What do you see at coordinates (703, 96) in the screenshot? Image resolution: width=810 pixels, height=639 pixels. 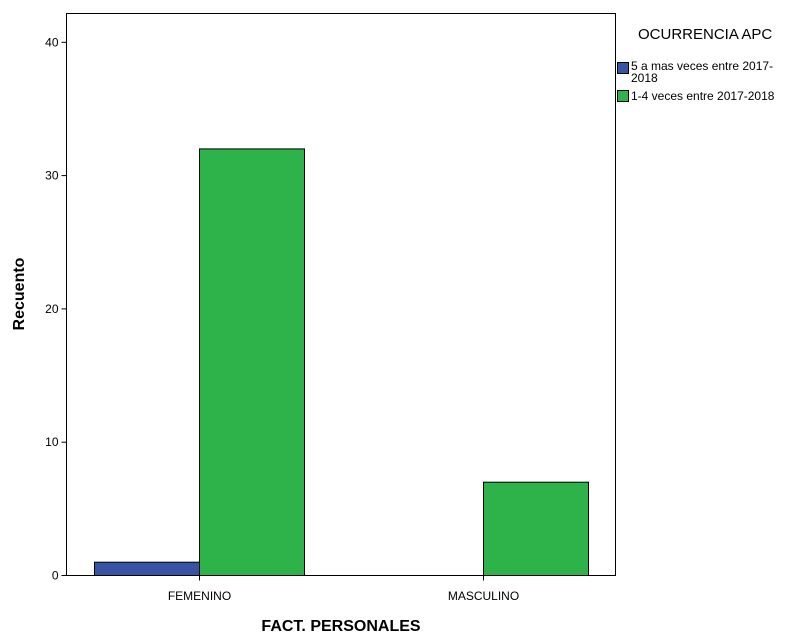 I see `legend-label-series-2: 1-4 veces entre 2017-2018` at bounding box center [703, 96].